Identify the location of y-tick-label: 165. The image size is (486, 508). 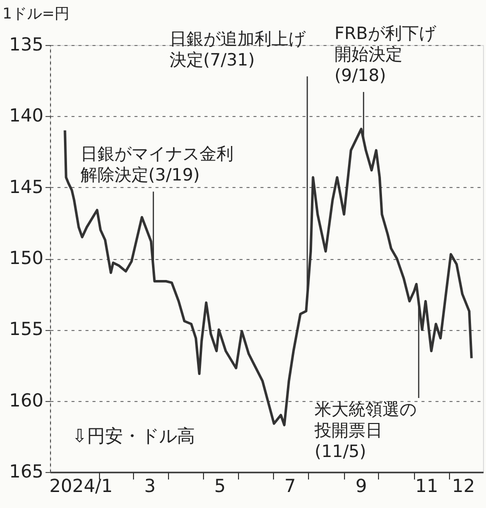
(26, 472).